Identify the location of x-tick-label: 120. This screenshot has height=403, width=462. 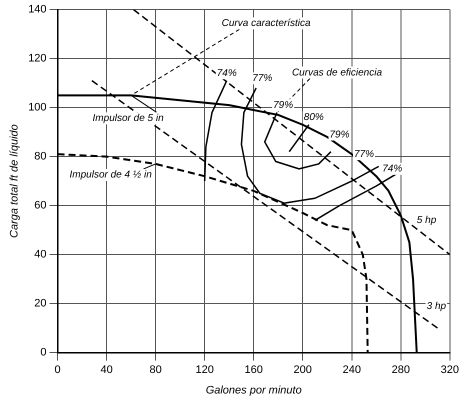
(204, 370).